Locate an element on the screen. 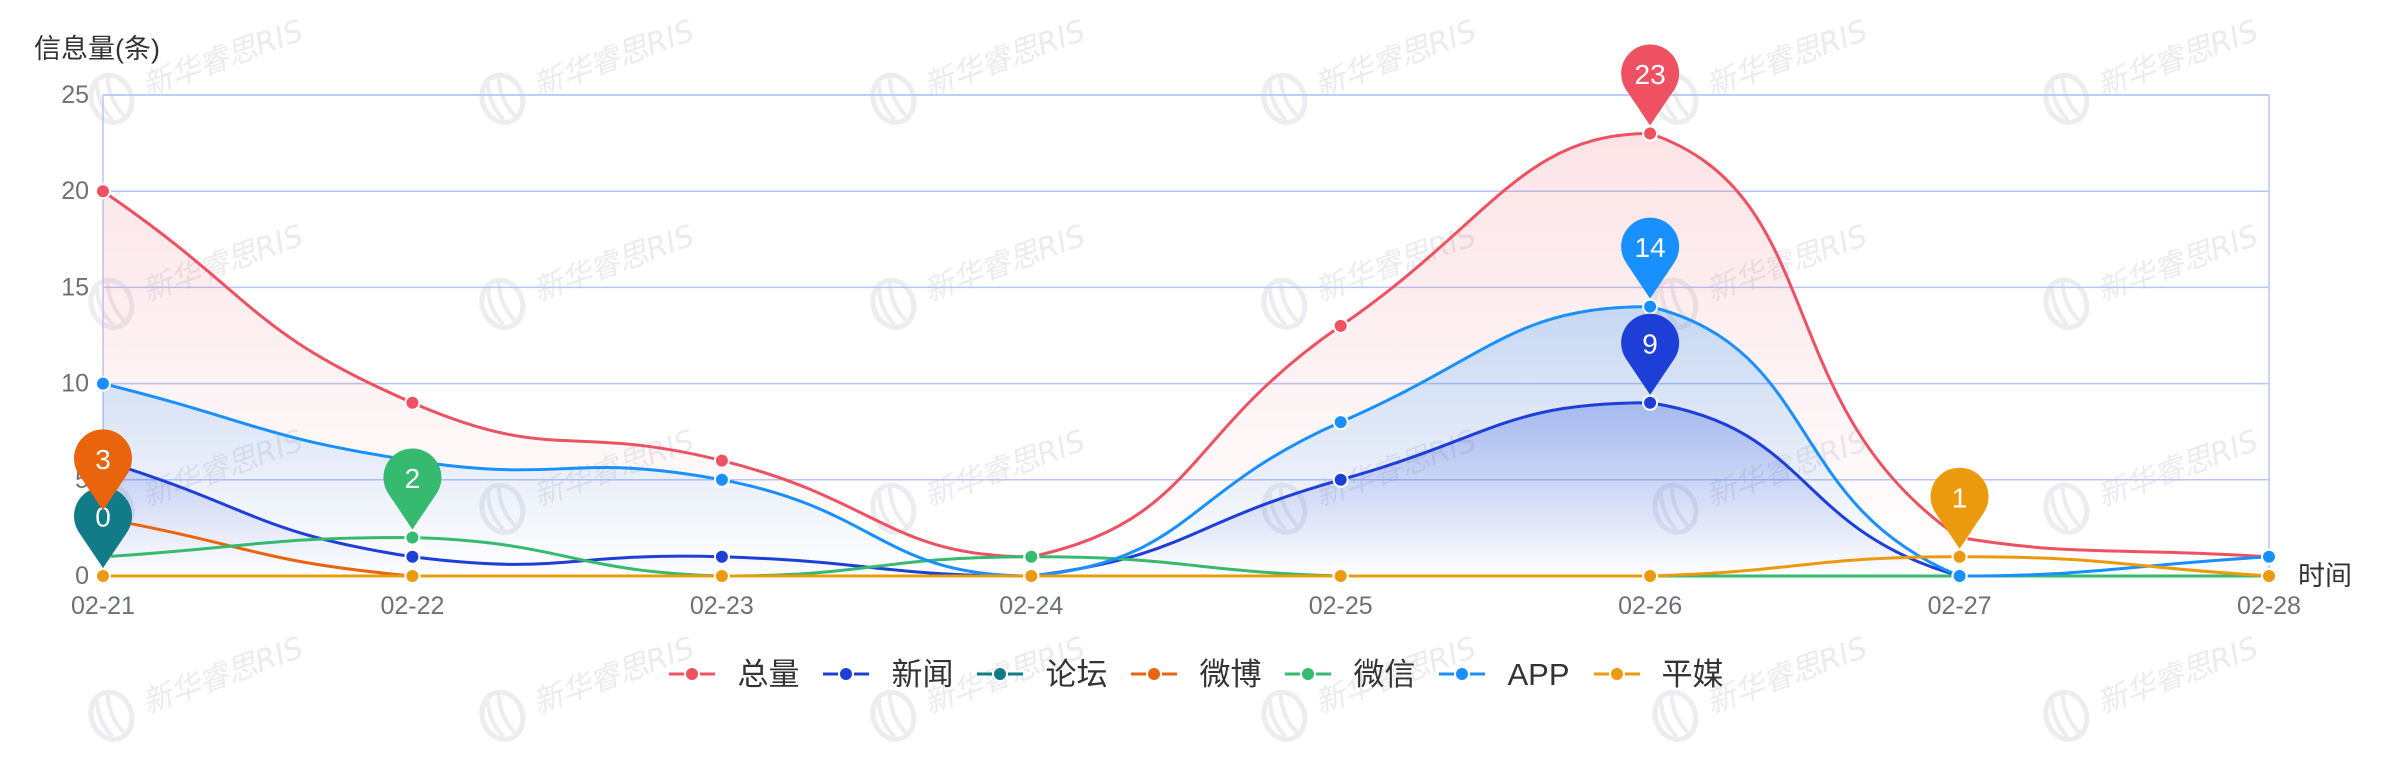 The width and height of the screenshot is (2393, 759). max-pin-forum: 0 is located at coordinates (103, 527).